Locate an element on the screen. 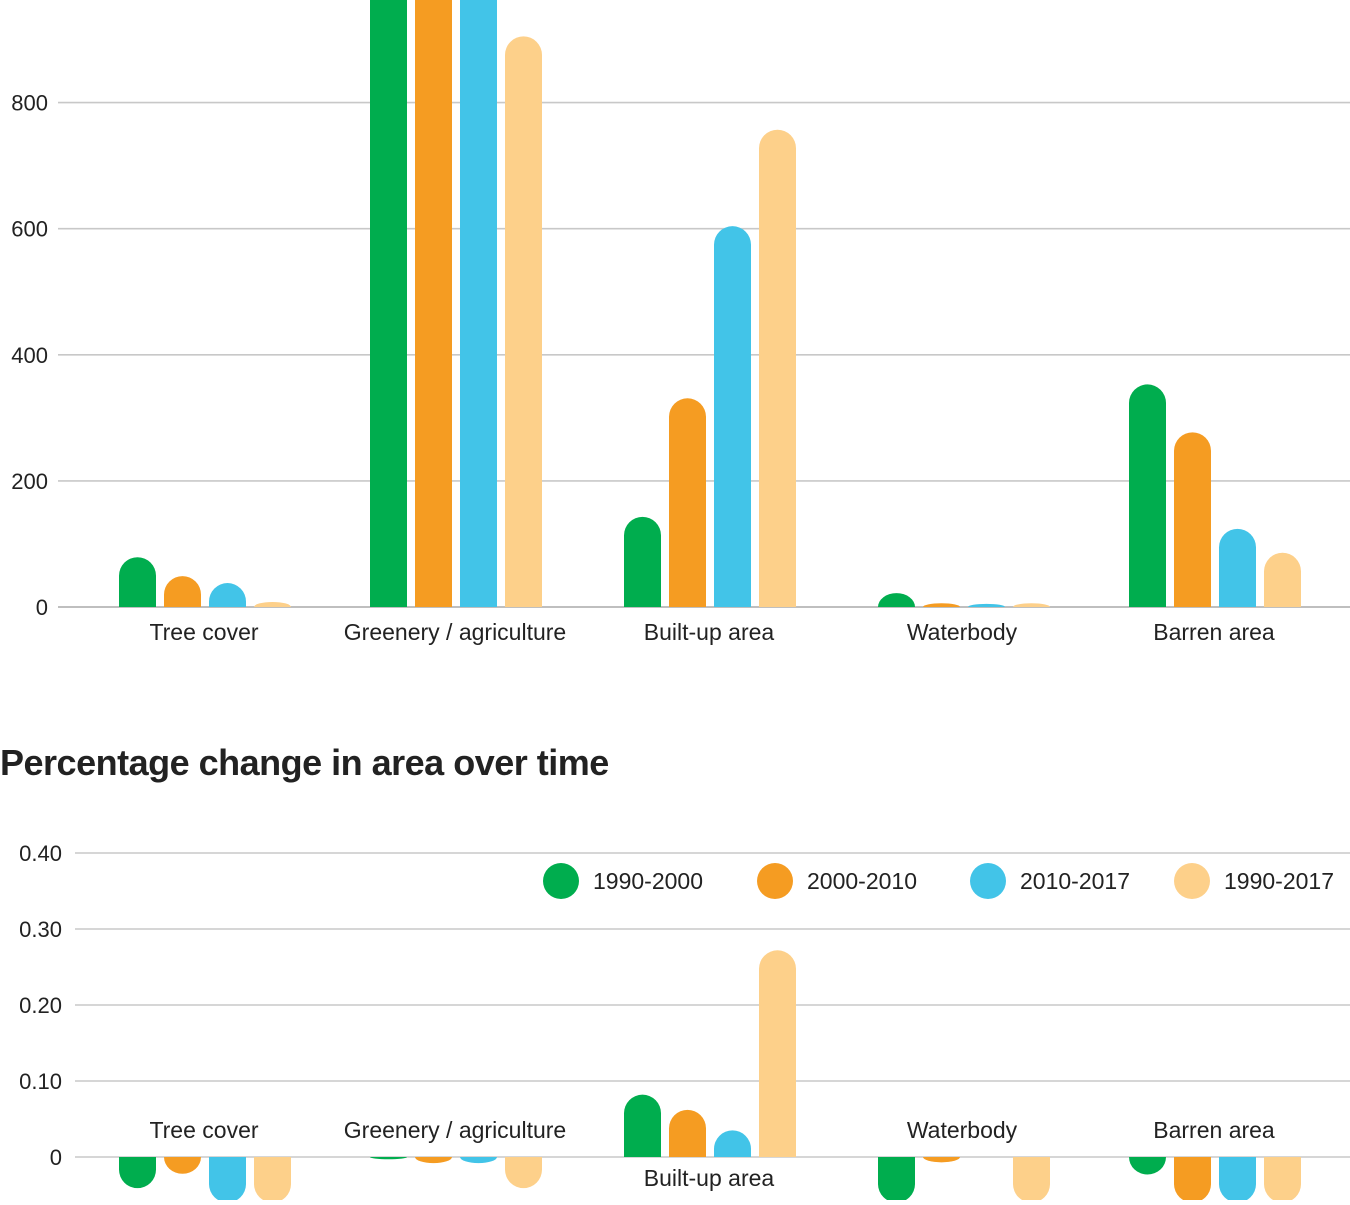 This screenshot has width=1350, height=1205. legend-item-1990-2017: 1990-2017 is located at coordinates (1254, 881).